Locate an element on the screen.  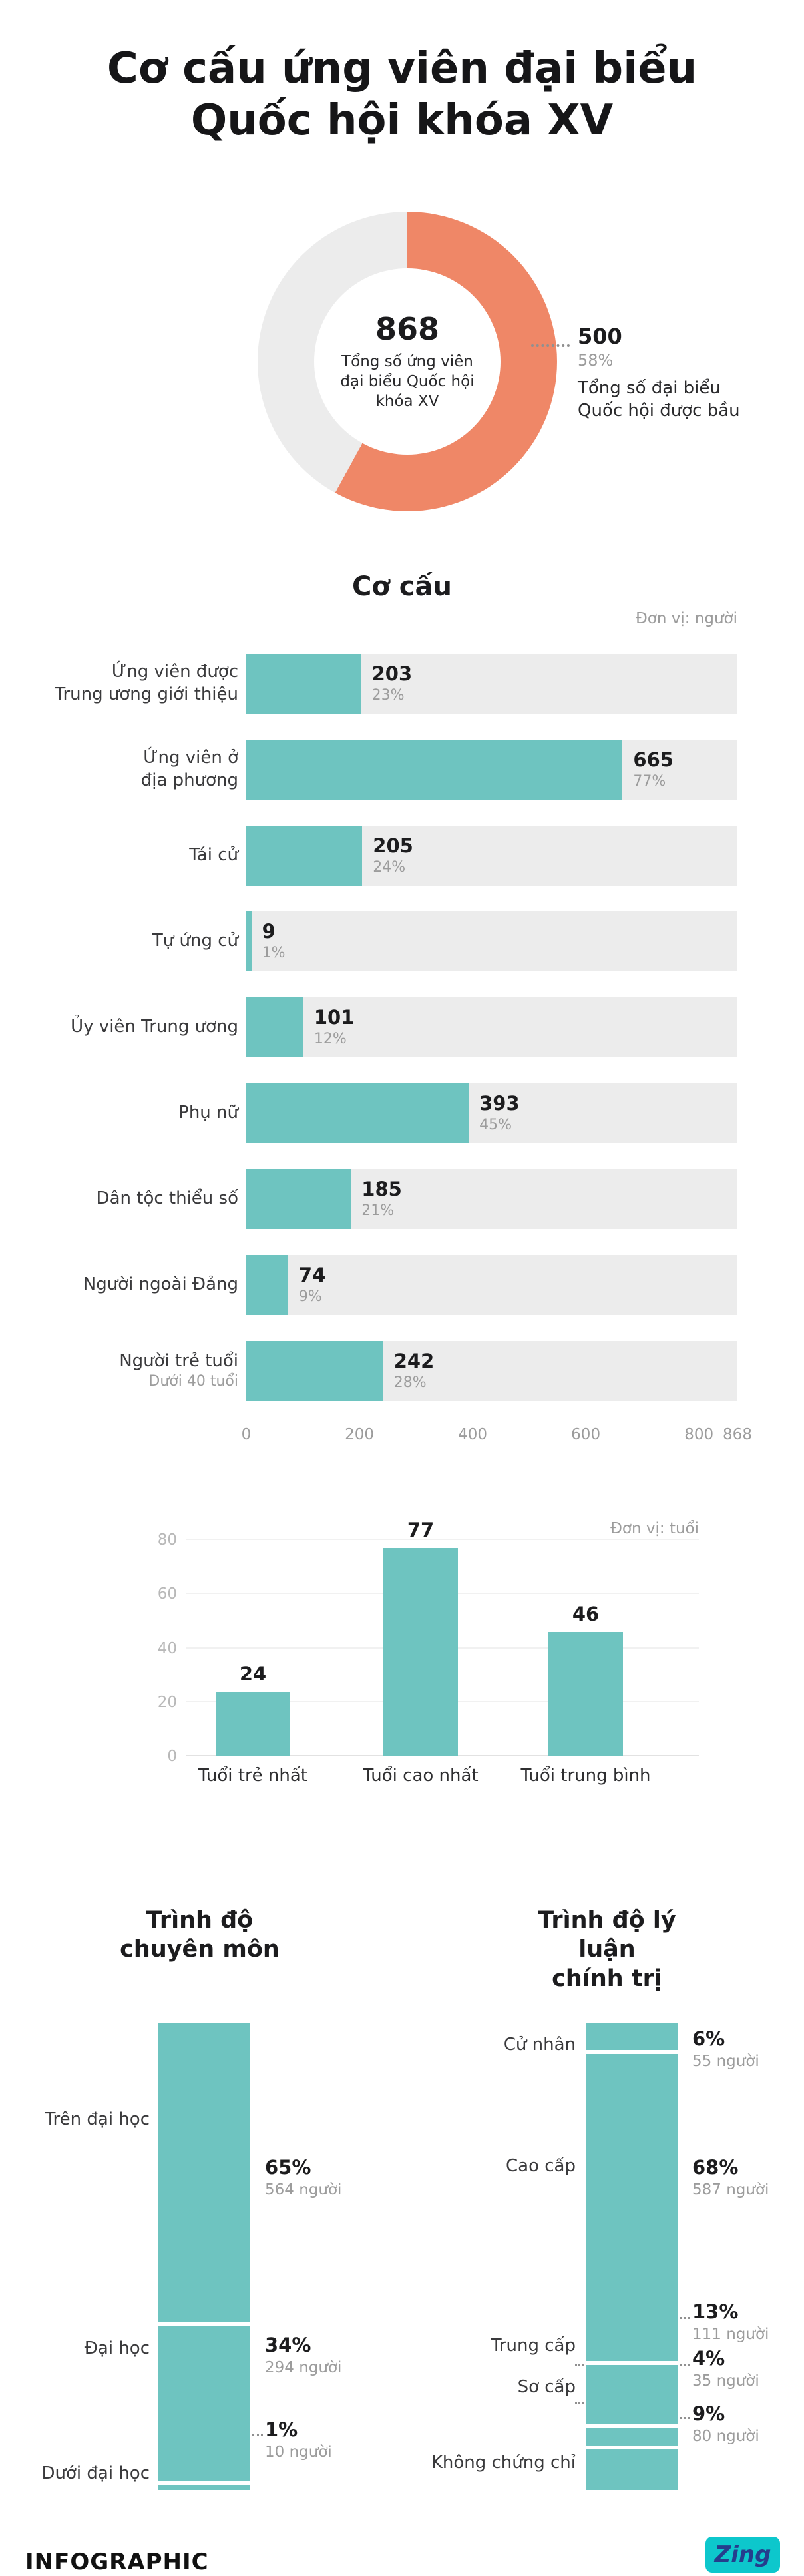
bar-row: Người trẻ tuổi Dưới 40 tuổi 242 28% is located at coordinates (402, 1371).